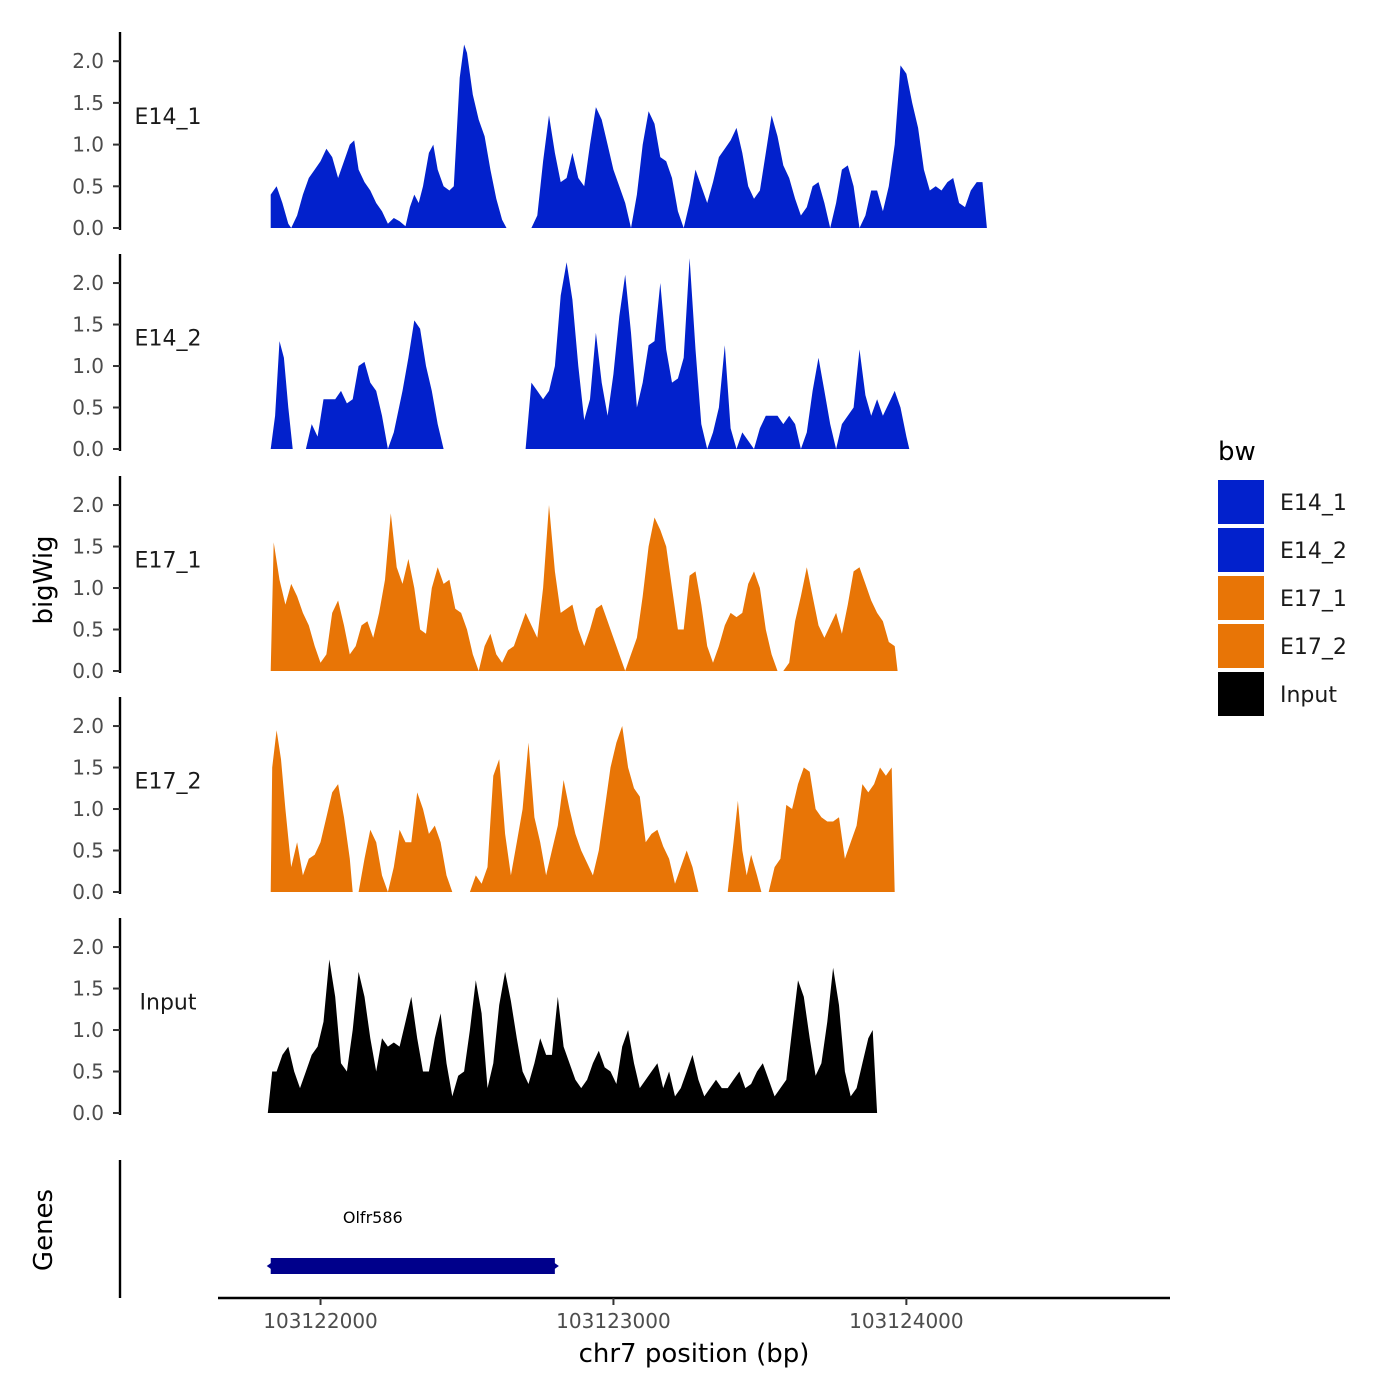 The height and width of the screenshot is (1400, 1400). I want to click on legend: bw E14_1 E14_2 E17_1 E17_2 Input, so click(1282, 576).